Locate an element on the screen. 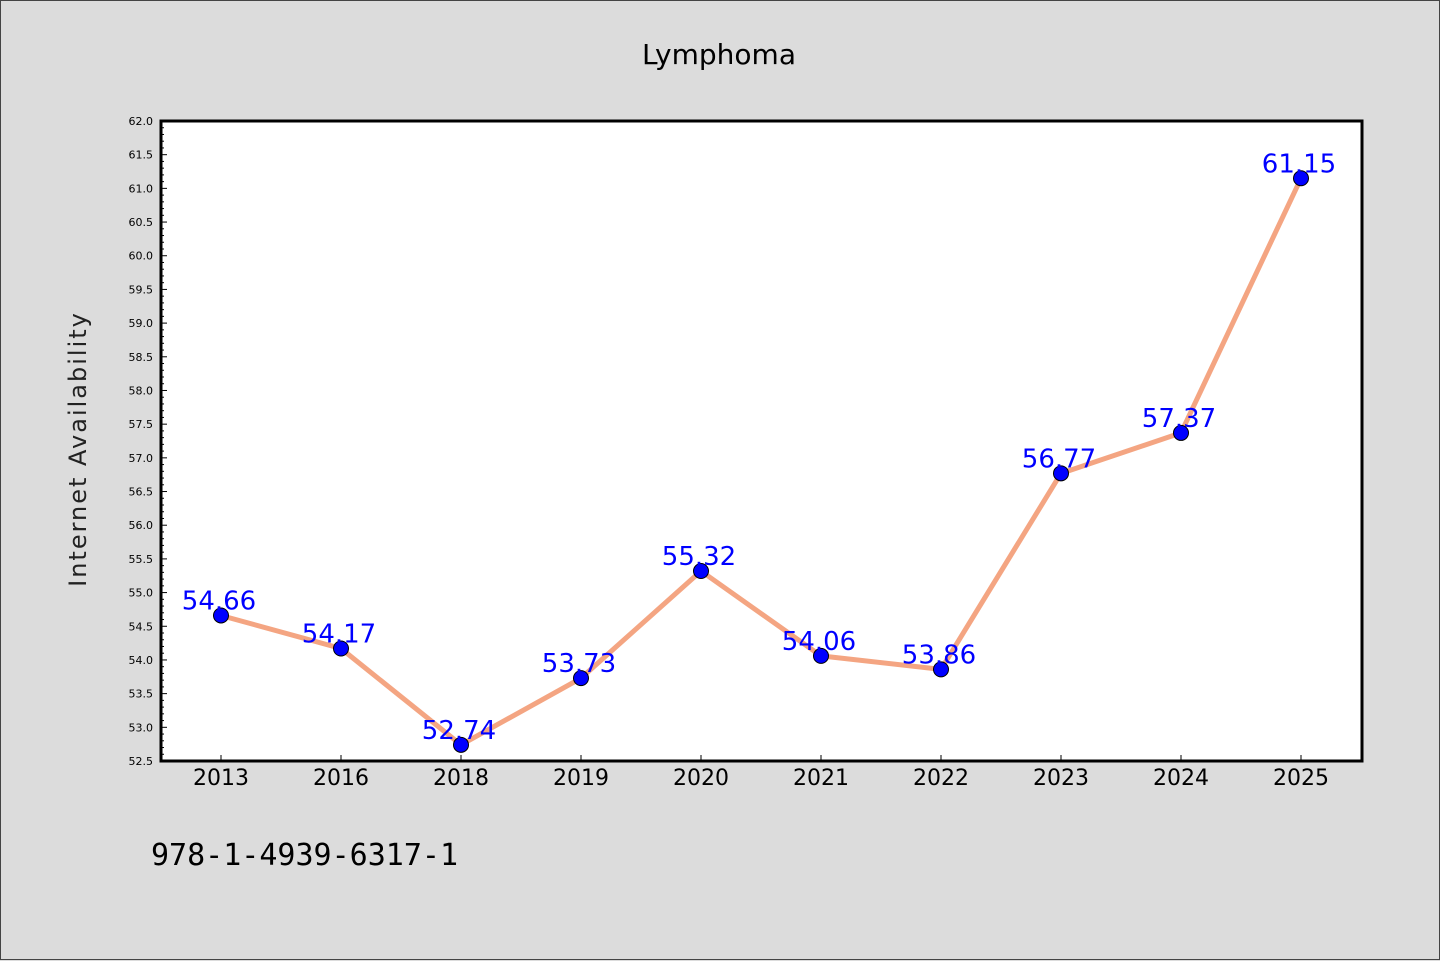  y-tick-label: 61.0 is located at coordinates (141, 188).